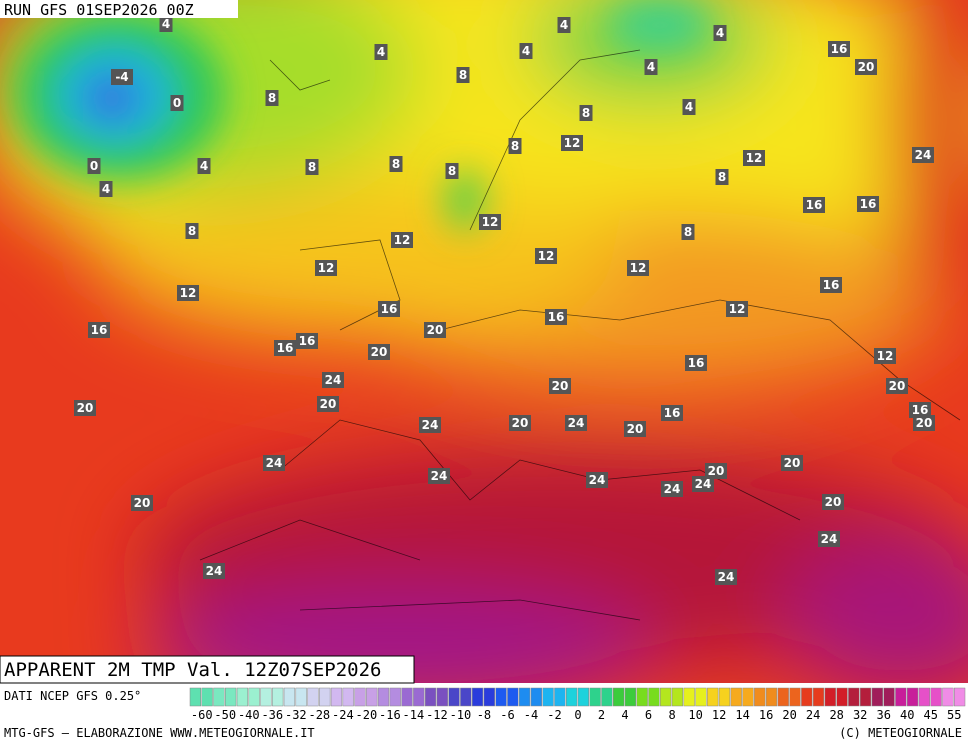 This screenshot has height=745, width=968. What do you see at coordinates (648, 715) in the screenshot?
I see `legend-label: 6` at bounding box center [648, 715].